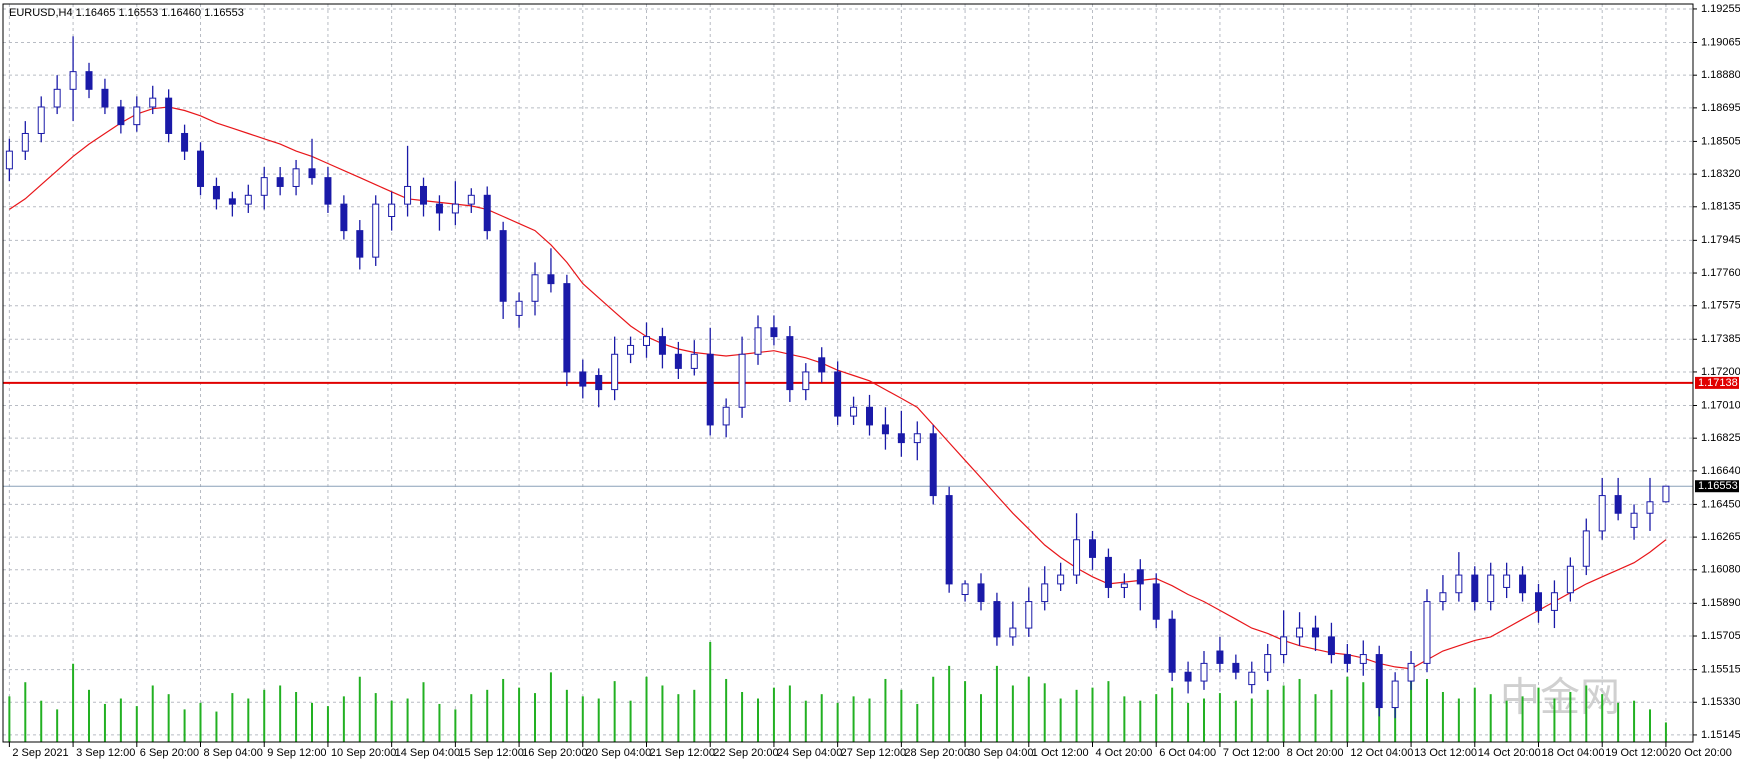  I want to click on x-tick-label: 9 Sep 12:00, so click(296, 753).